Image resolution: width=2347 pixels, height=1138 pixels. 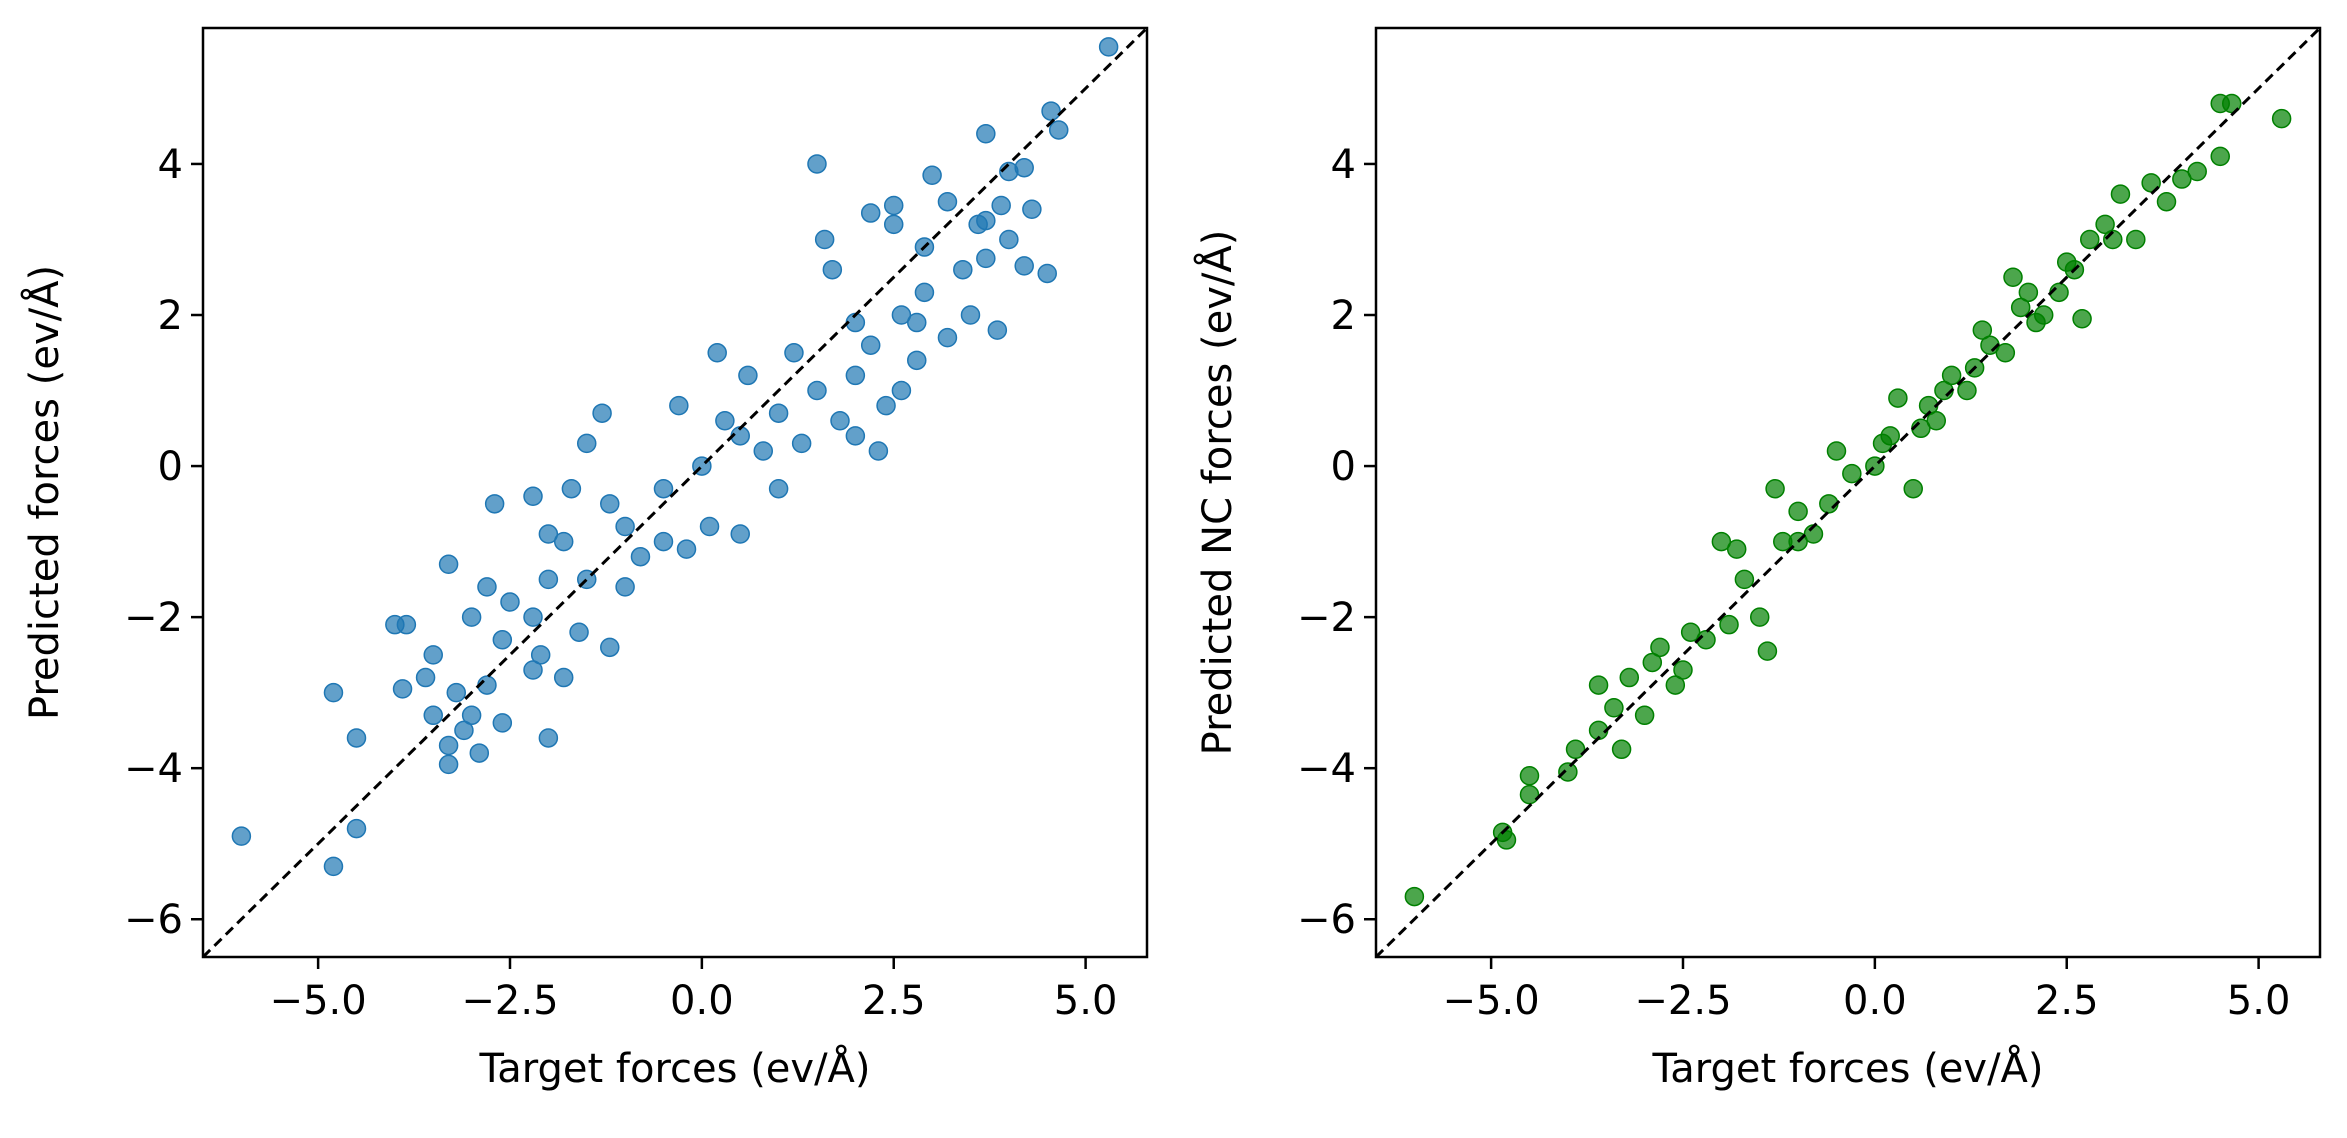 What do you see at coordinates (1217, 493) in the screenshot?
I see `y-axis-label: Predicted NC forces (ev/Å)` at bounding box center [1217, 493].